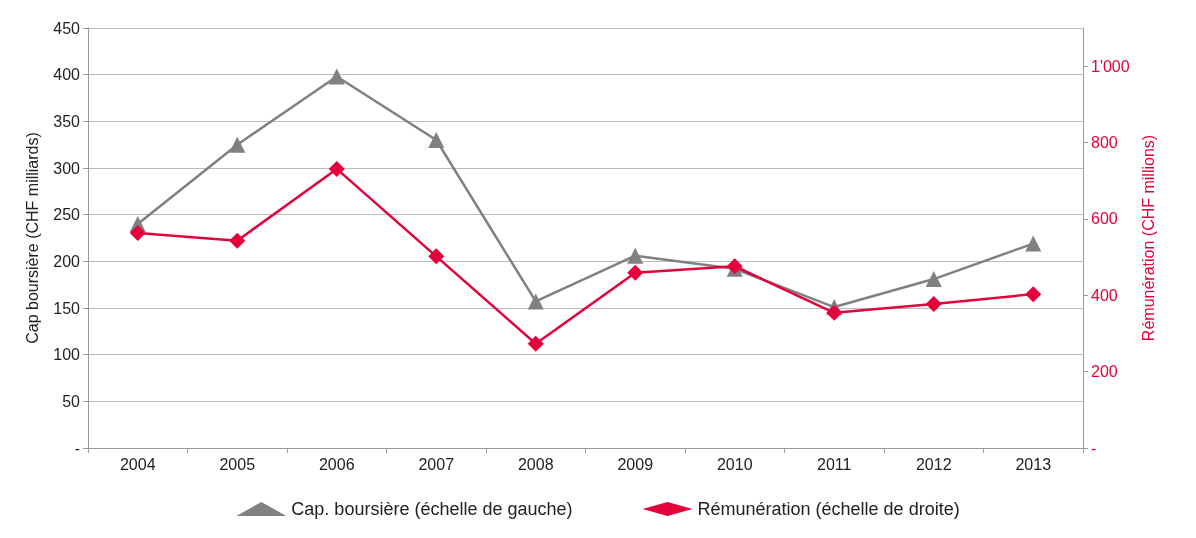 The image size is (1196, 538). I want to click on x-tick-label: 2010, so click(734, 464).